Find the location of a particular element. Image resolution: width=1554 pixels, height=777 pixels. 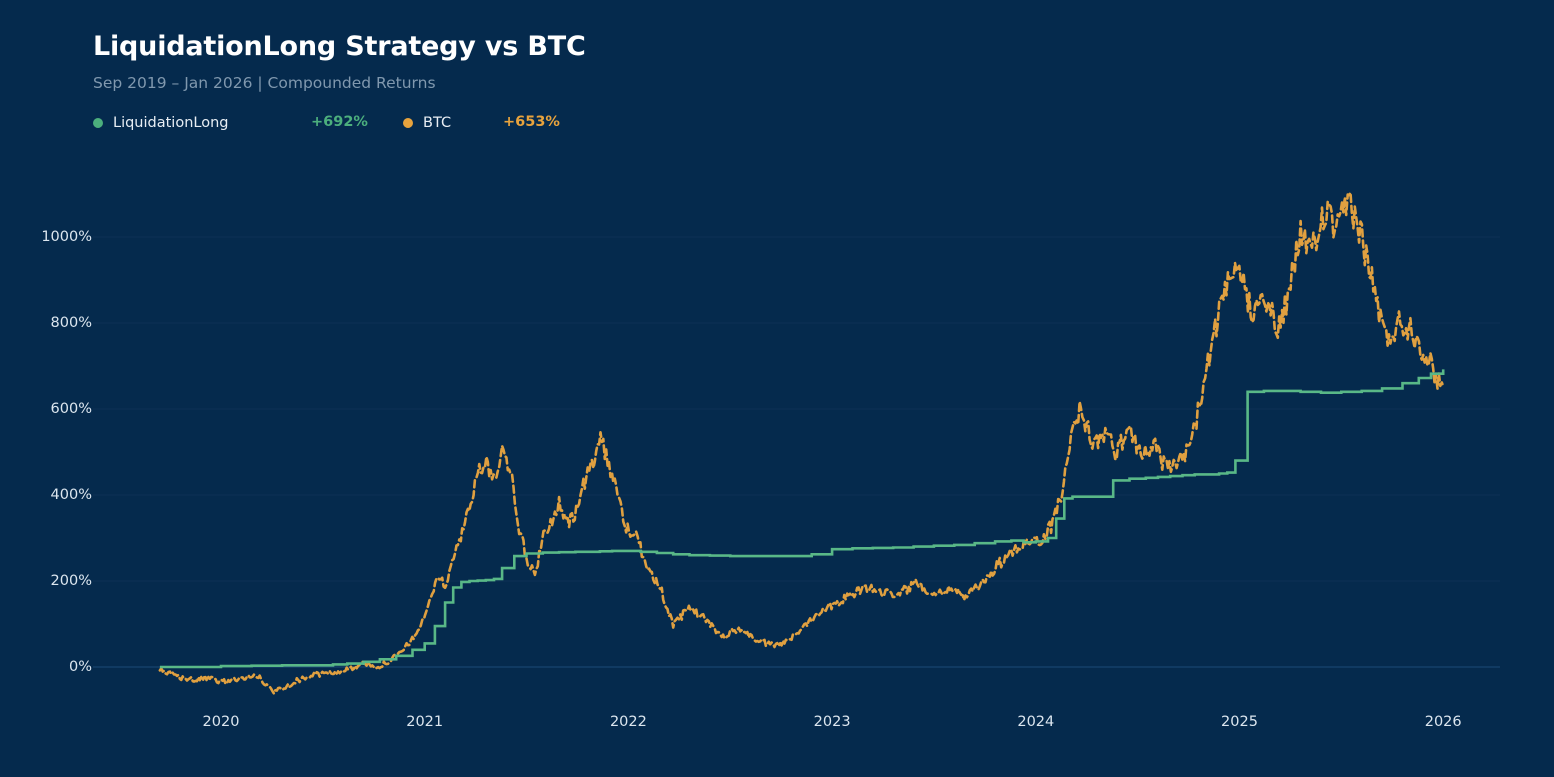

circle-marker-orange-icon is located at coordinates (408, 123).